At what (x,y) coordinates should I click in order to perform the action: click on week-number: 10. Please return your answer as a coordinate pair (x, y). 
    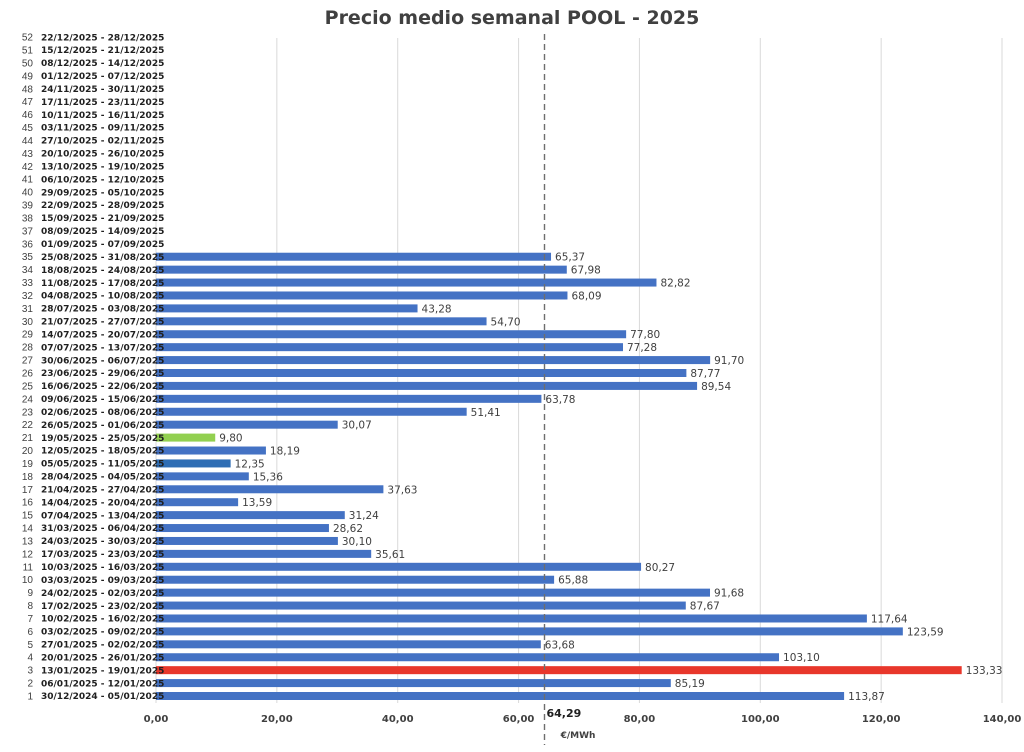
    Looking at the image, I should click on (28, 580).